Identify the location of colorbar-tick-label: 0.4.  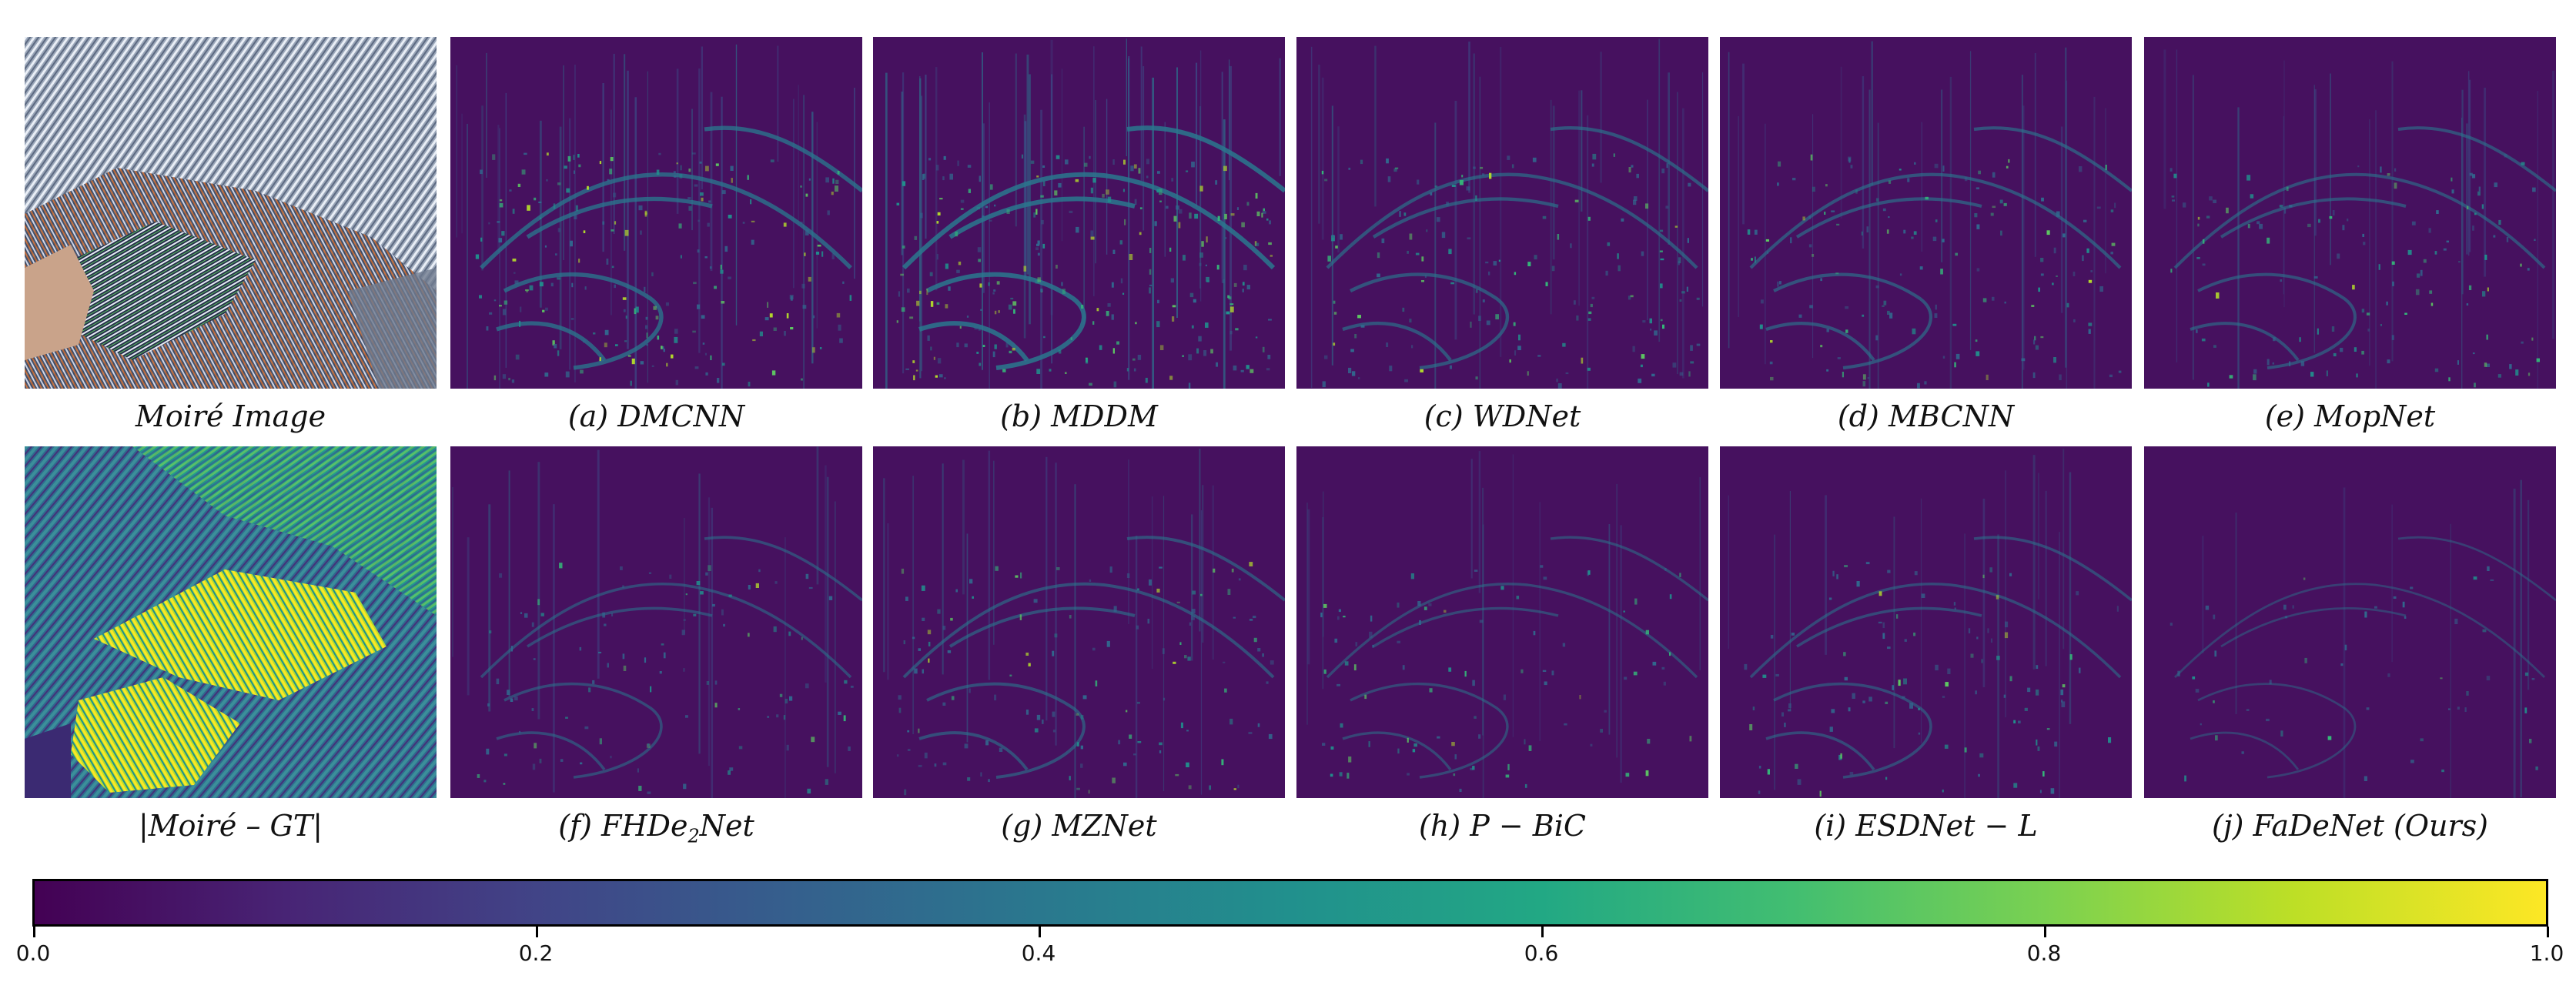
(1038, 953).